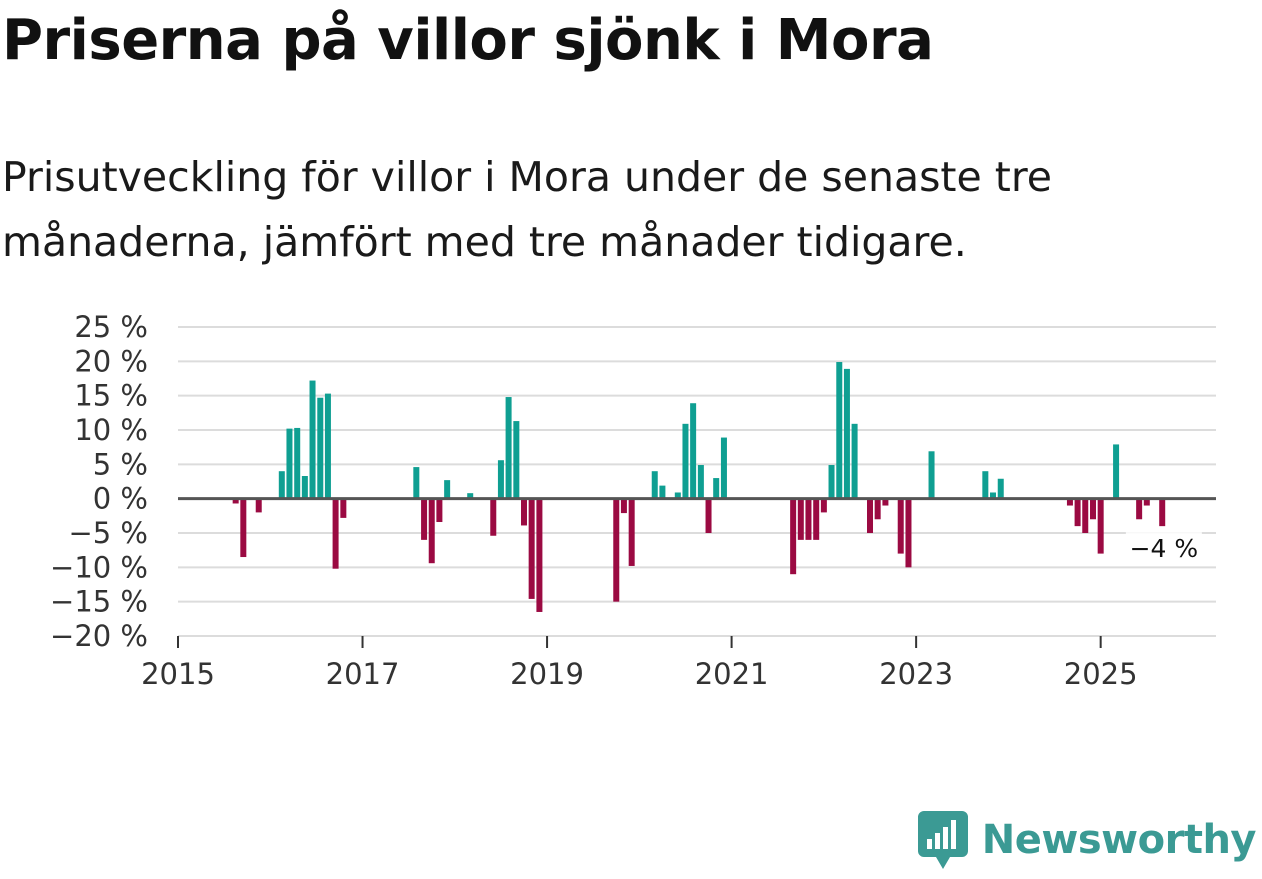 The width and height of the screenshot is (1262, 879). I want to click on chart-title: Priserna på villor sjönk i Mora, so click(468, 40).